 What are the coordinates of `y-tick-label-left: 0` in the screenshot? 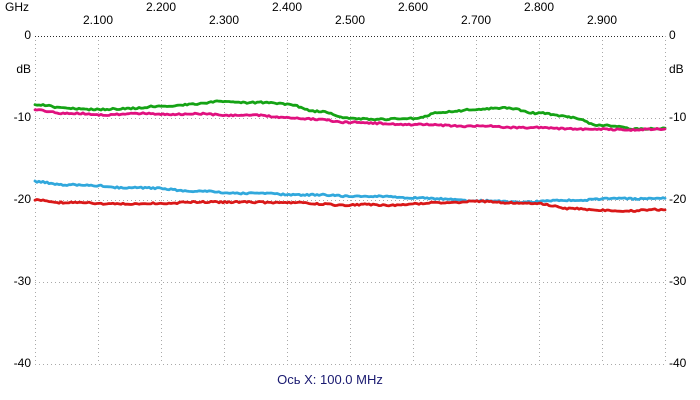 It's located at (27, 35).